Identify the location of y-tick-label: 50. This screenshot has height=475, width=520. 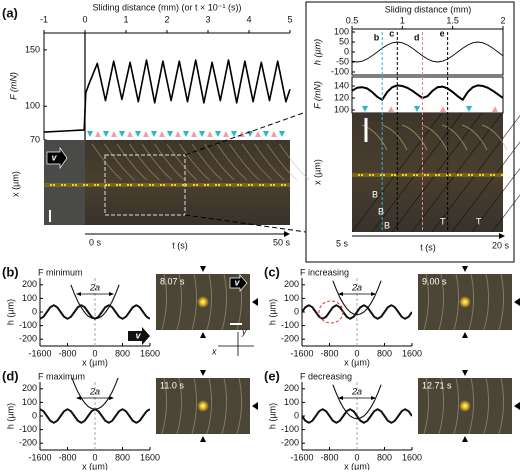
(344, 41).